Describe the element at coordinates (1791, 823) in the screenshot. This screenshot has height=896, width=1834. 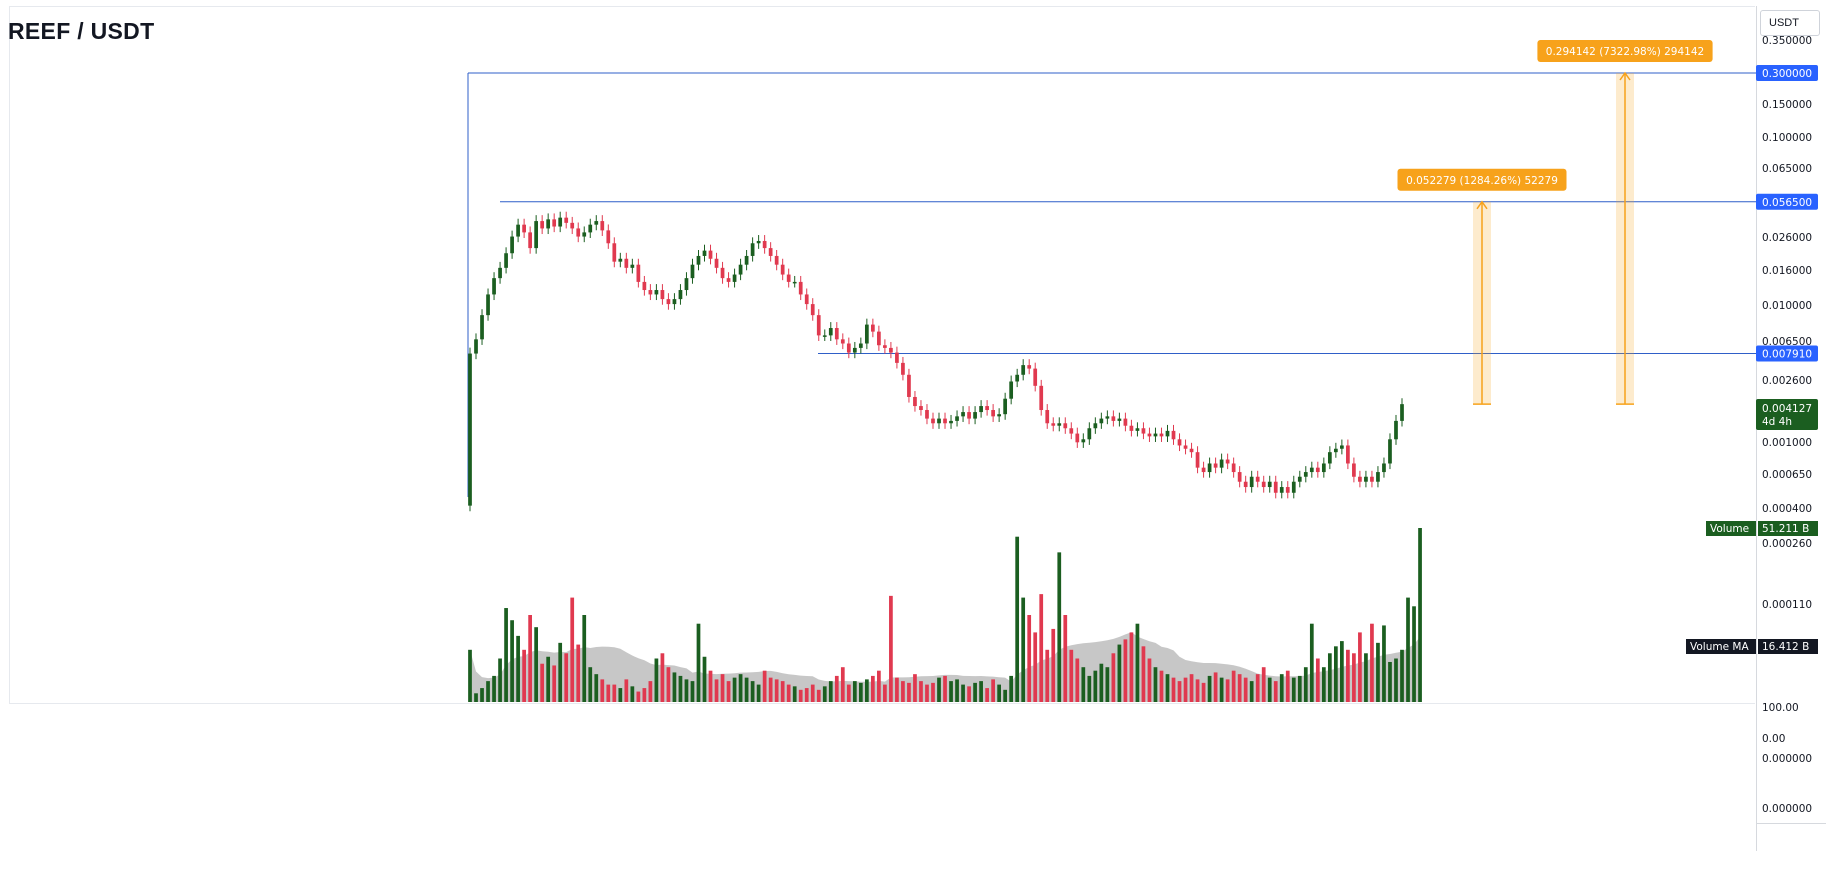
I see `axis-separator` at that location.